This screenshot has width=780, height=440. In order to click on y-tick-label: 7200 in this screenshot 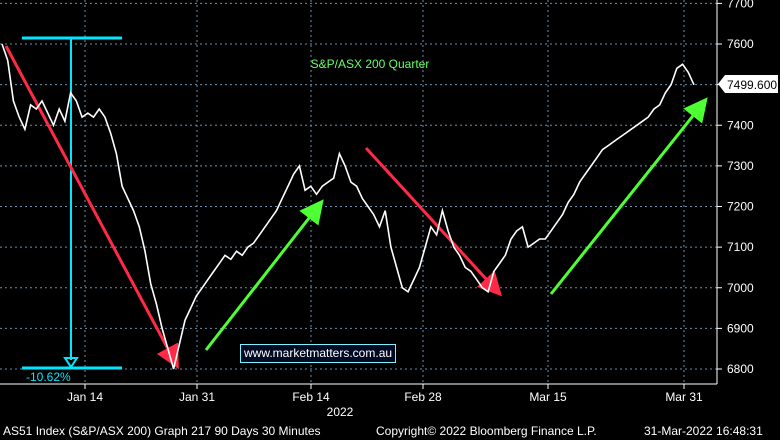, I will do `click(740, 207)`.